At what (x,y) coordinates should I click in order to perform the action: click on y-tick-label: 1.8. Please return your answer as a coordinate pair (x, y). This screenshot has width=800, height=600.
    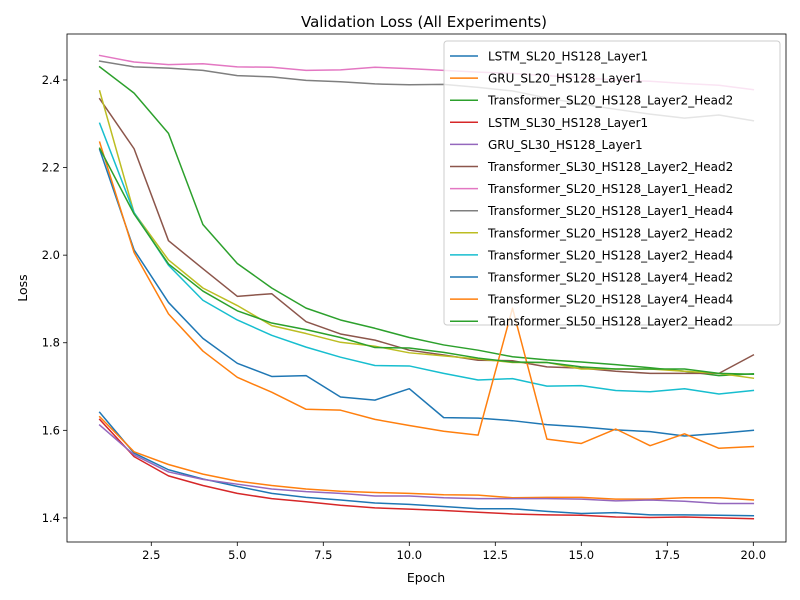
    Looking at the image, I should click on (51, 343).